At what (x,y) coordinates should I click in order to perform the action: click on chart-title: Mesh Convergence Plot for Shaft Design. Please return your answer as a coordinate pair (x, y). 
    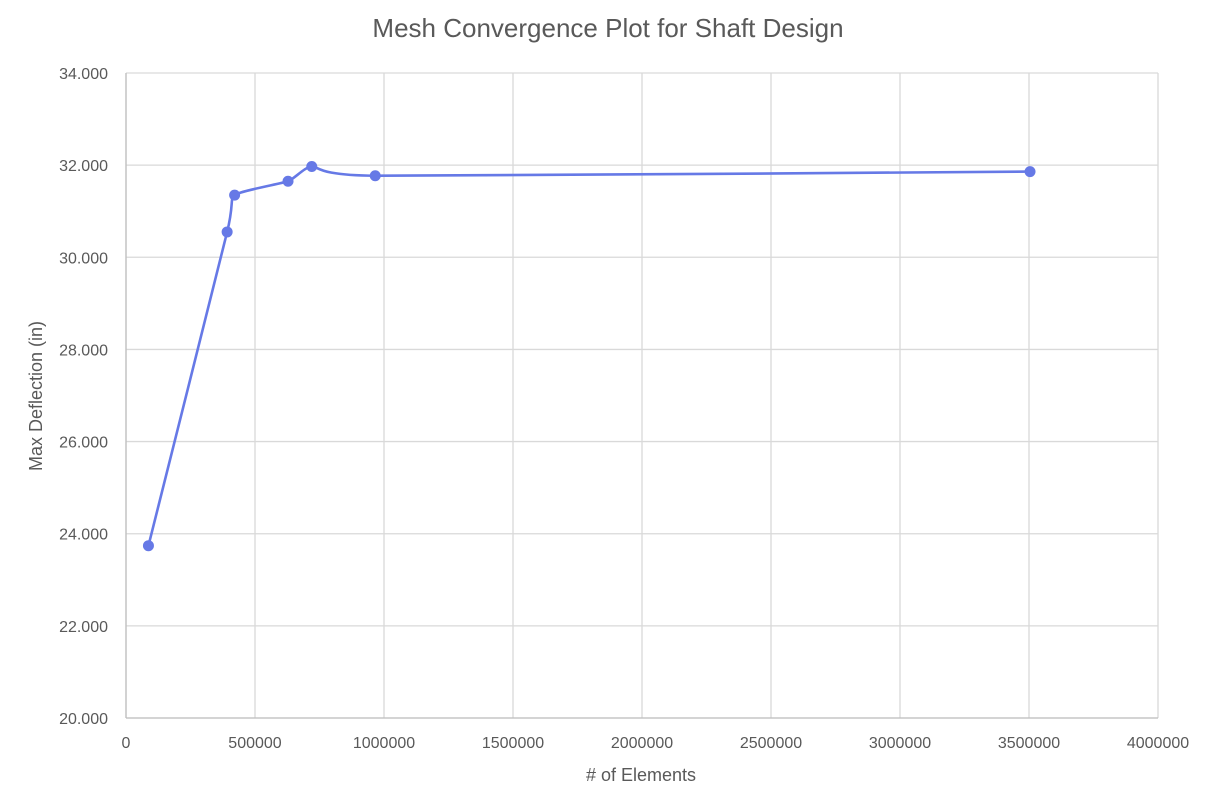
    Looking at the image, I should click on (607, 28).